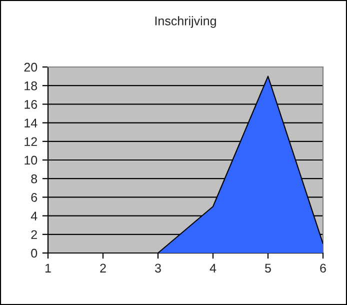 The width and height of the screenshot is (347, 305). I want to click on x-tick-label: 6, so click(323, 268).